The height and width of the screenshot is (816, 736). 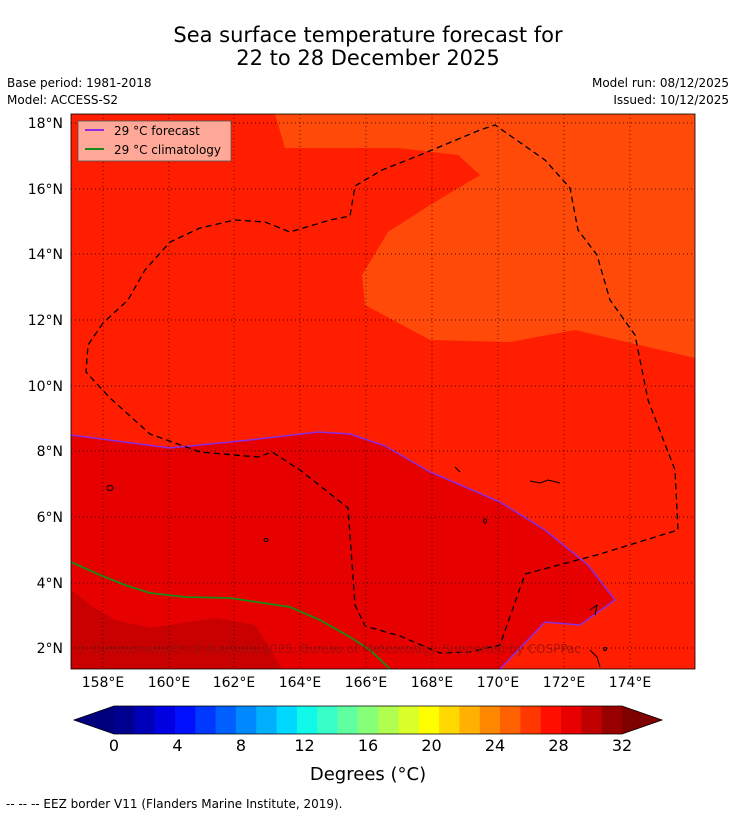 What do you see at coordinates (495, 745) in the screenshot?
I see `colorbar-tick-label: 24` at bounding box center [495, 745].